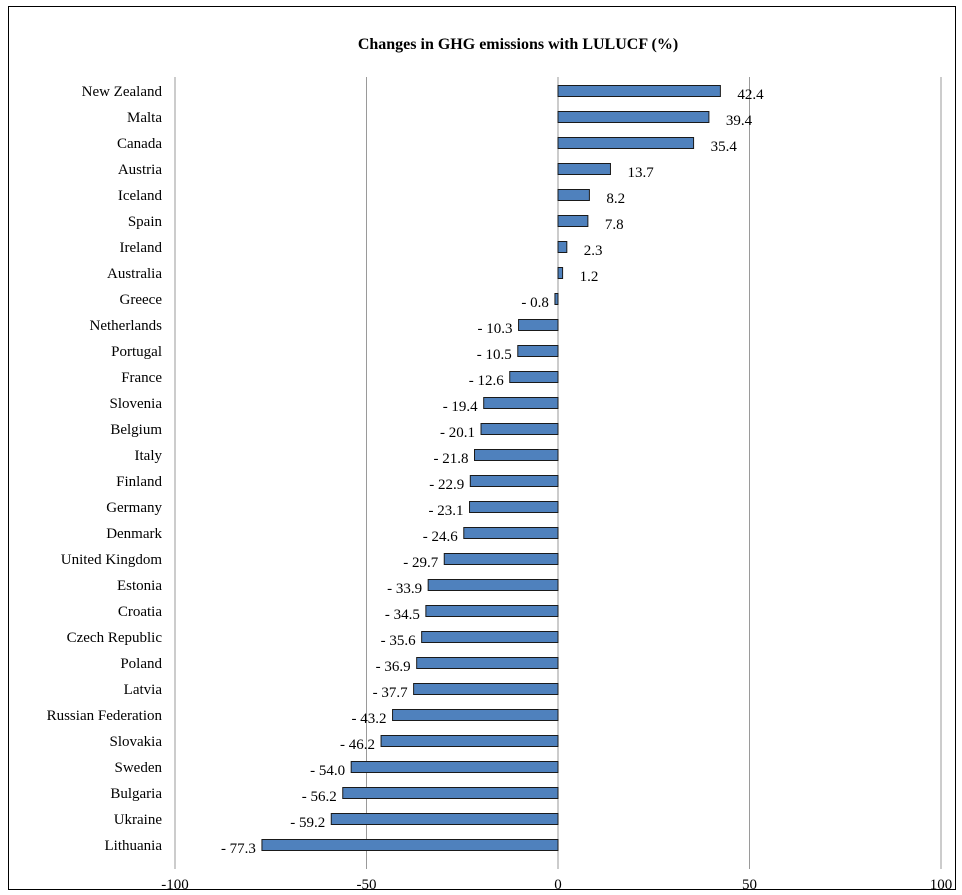 The image size is (962, 895). What do you see at coordinates (402, 615) in the screenshot?
I see `data-label: - 34.5` at bounding box center [402, 615].